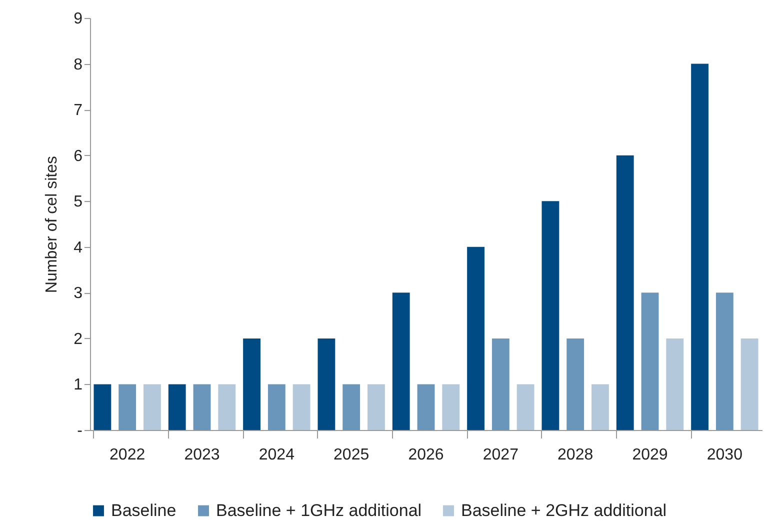 This screenshot has width=775, height=524. I want to click on x-tick-label: 2029, so click(650, 455).